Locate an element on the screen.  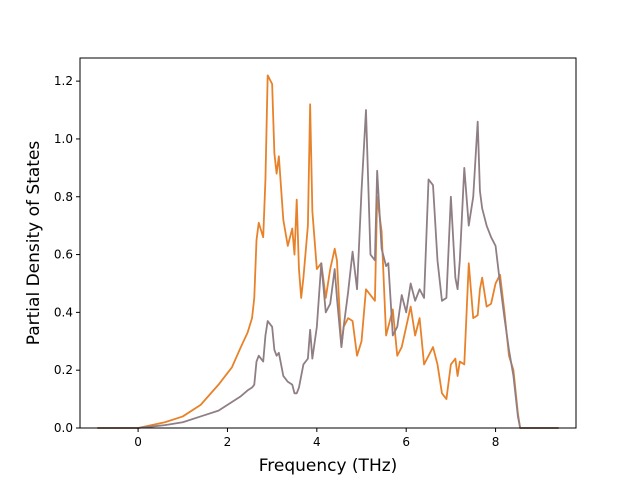
y-axis: 0.0 0.2 0.4 0.6 0.8 1.0 1.2 is located at coordinates (67, 254).